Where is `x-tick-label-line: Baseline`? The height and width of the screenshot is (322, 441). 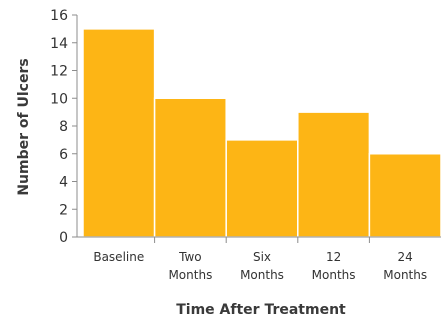 x-tick-label-line: Baseline is located at coordinates (118, 257).